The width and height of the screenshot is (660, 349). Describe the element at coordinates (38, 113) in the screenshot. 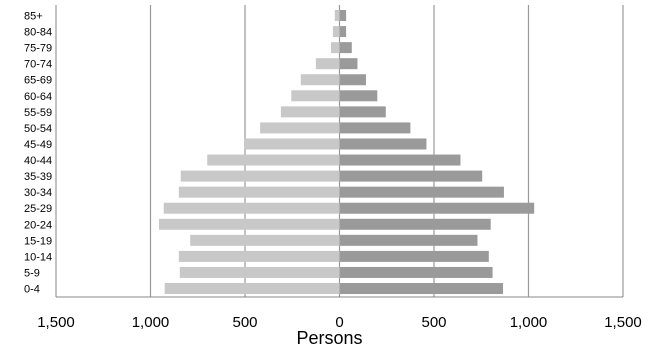

I see `age-label: 55-59` at that location.